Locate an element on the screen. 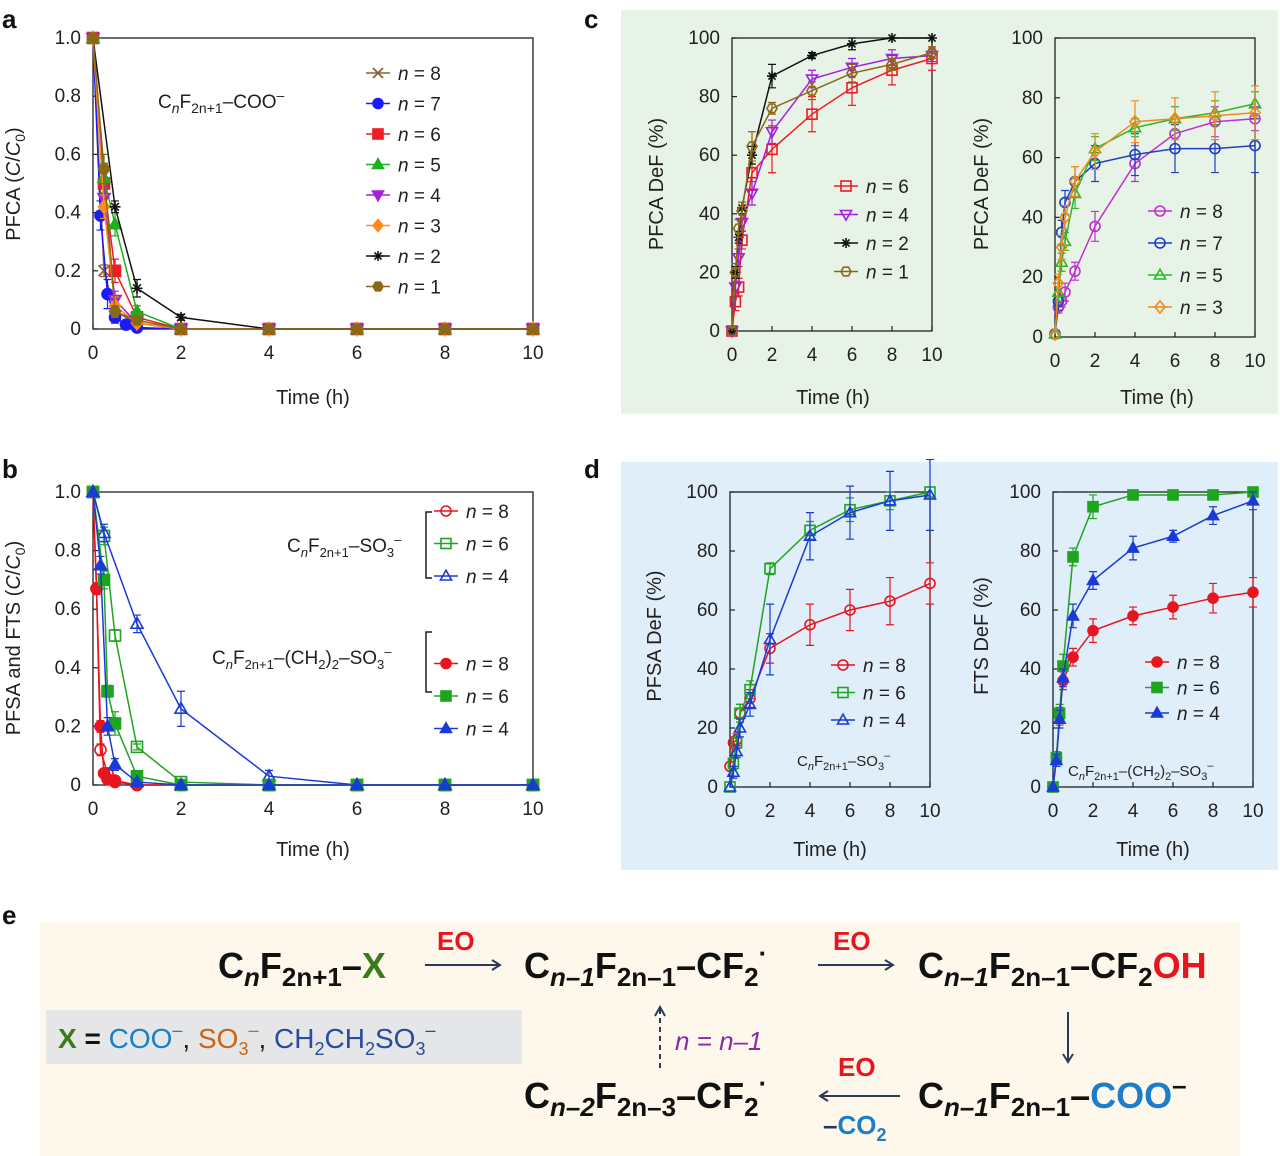 The image size is (1280, 1156). panel-label-e: e is located at coordinates (9, 915).